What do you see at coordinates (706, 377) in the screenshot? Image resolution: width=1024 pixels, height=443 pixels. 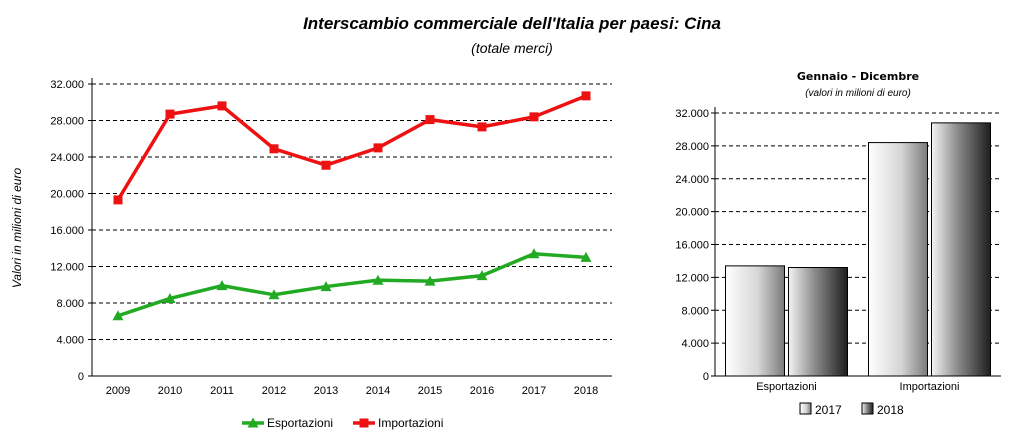 I see `right-y-tick-label: 0` at bounding box center [706, 377].